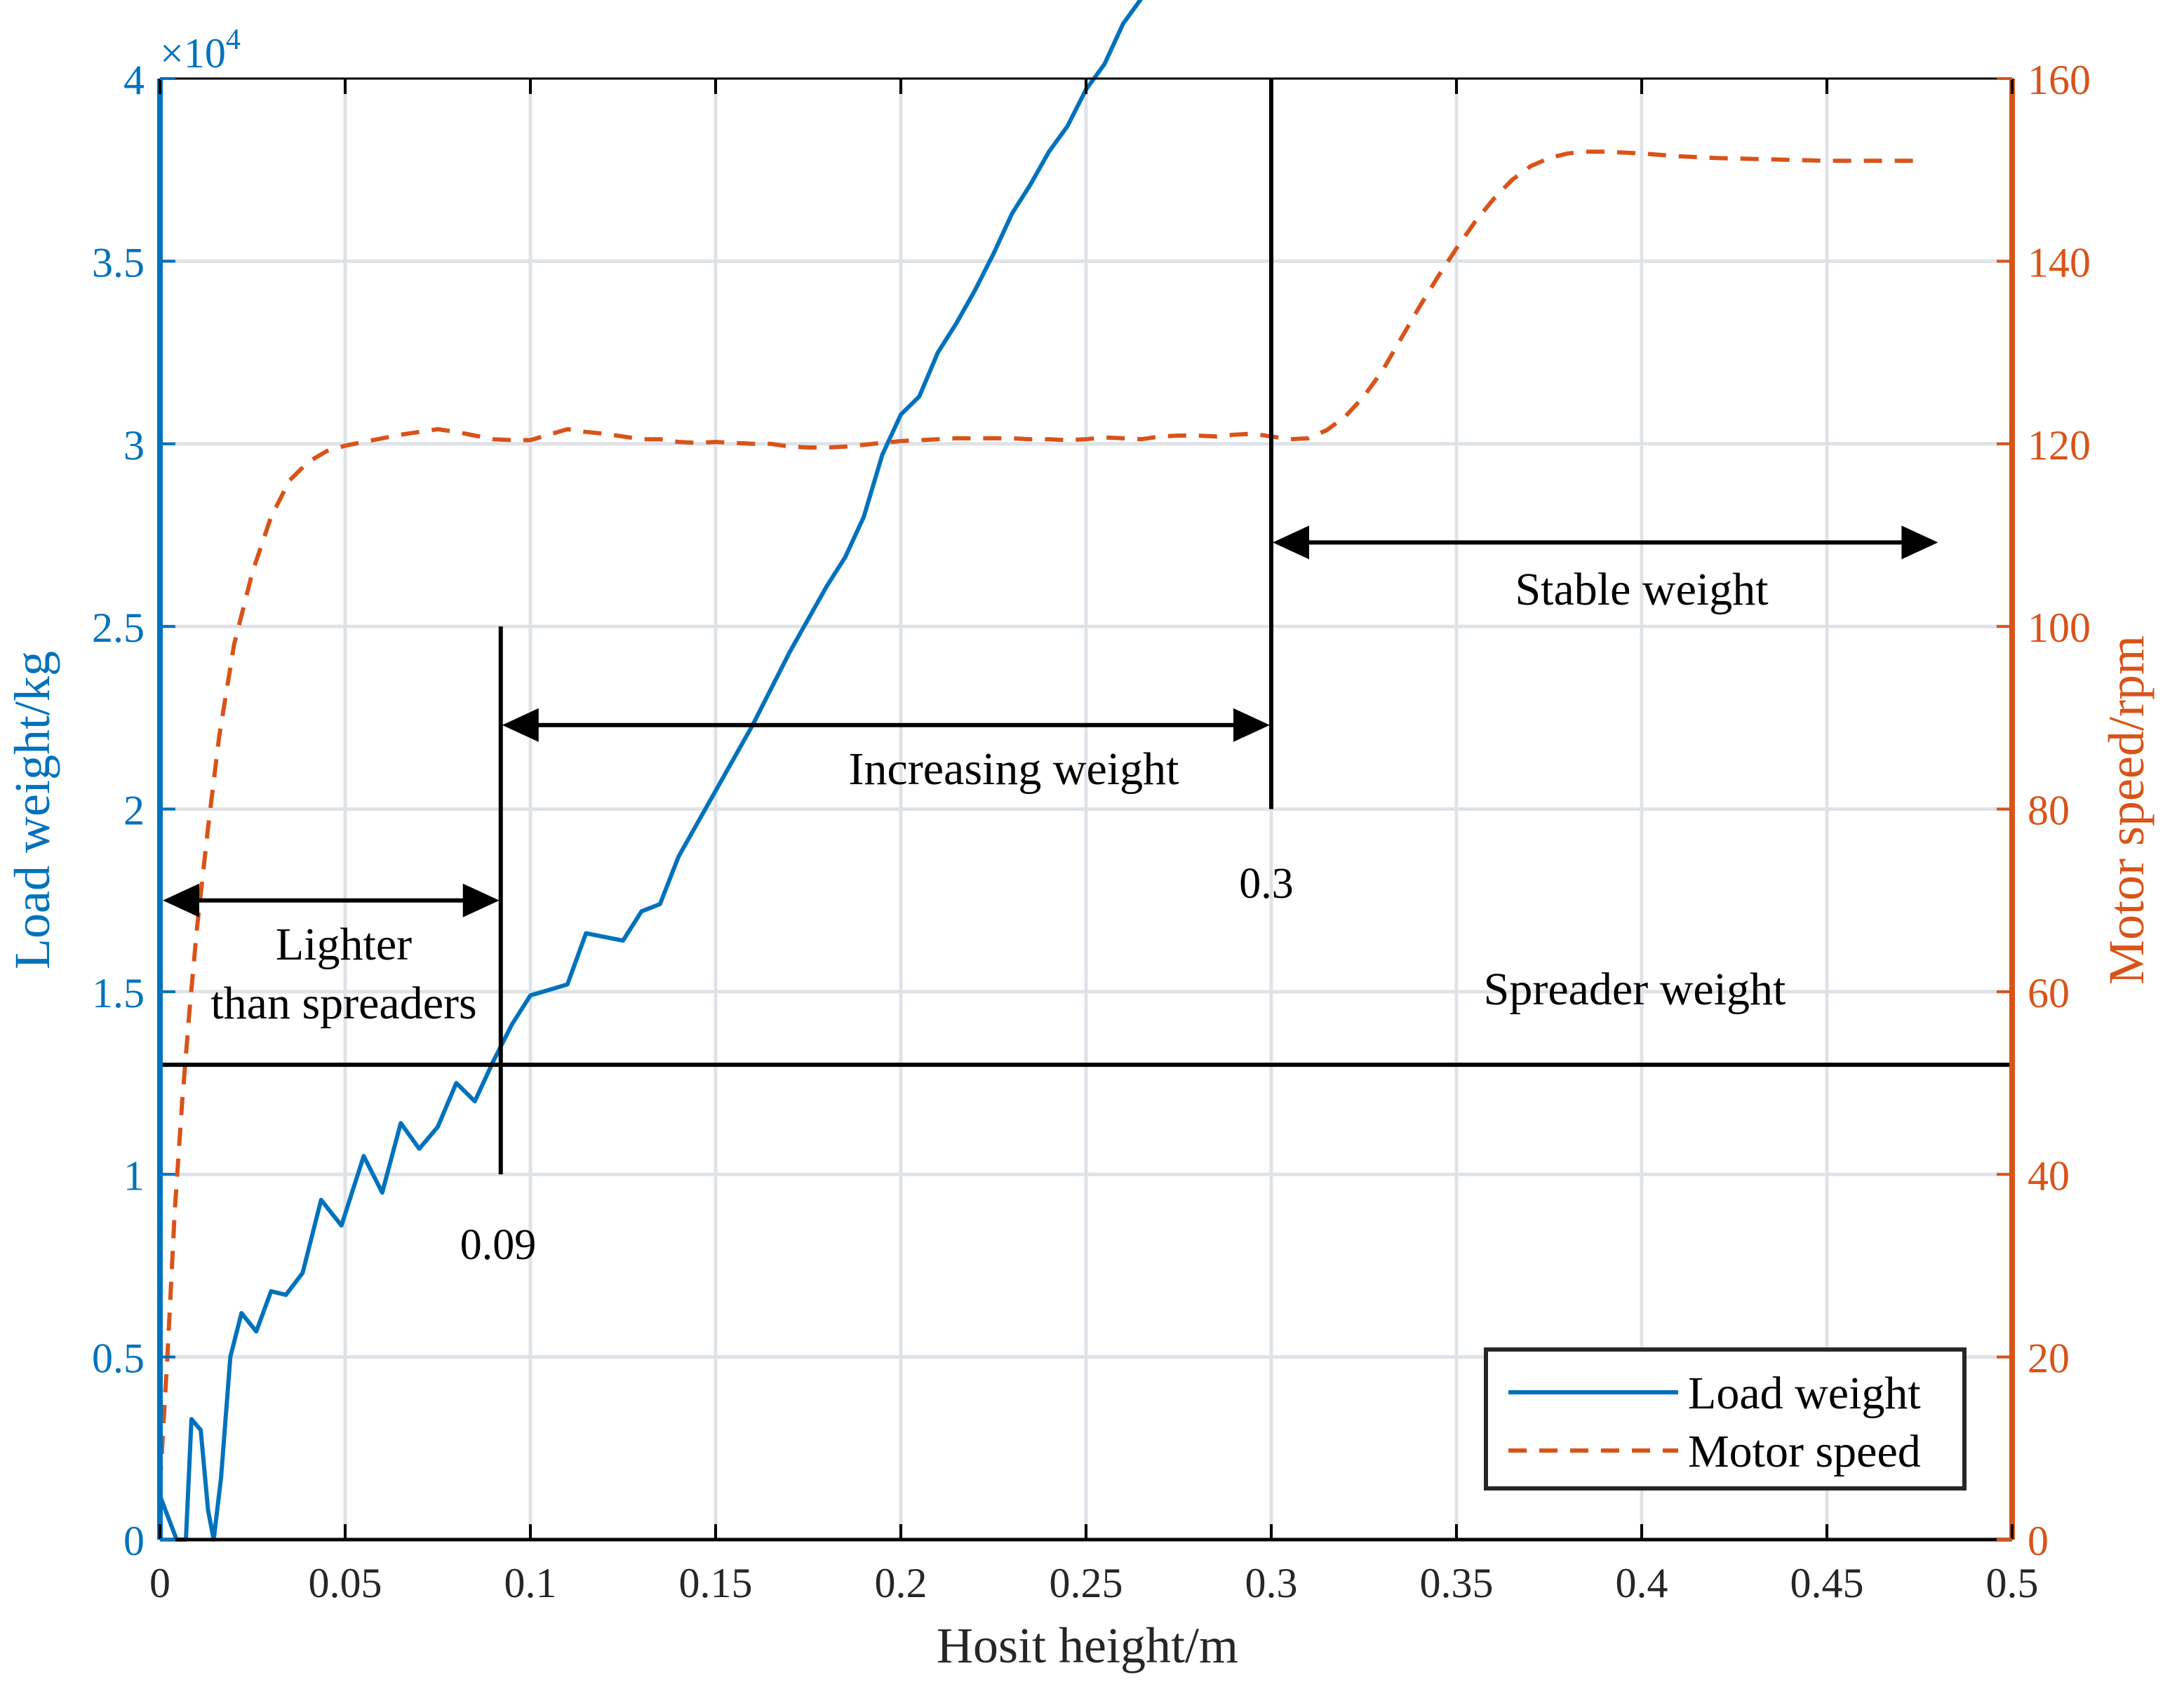 The width and height of the screenshot is (2184, 1689). I want to click on x-tick-label: 0.5, so click(2013, 1583).